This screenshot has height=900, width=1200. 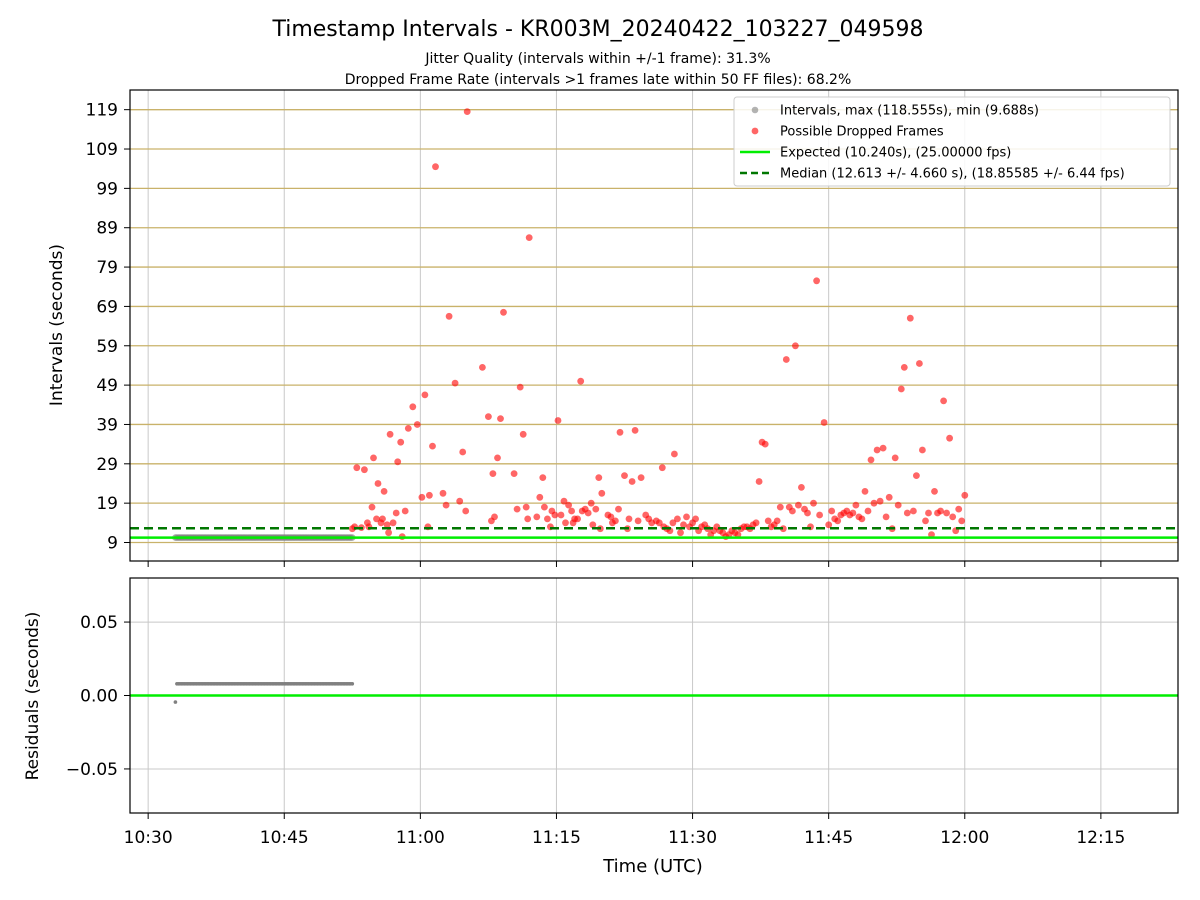 I want to click on residuals-y-tick-label: 0.05, so click(x=99, y=623).